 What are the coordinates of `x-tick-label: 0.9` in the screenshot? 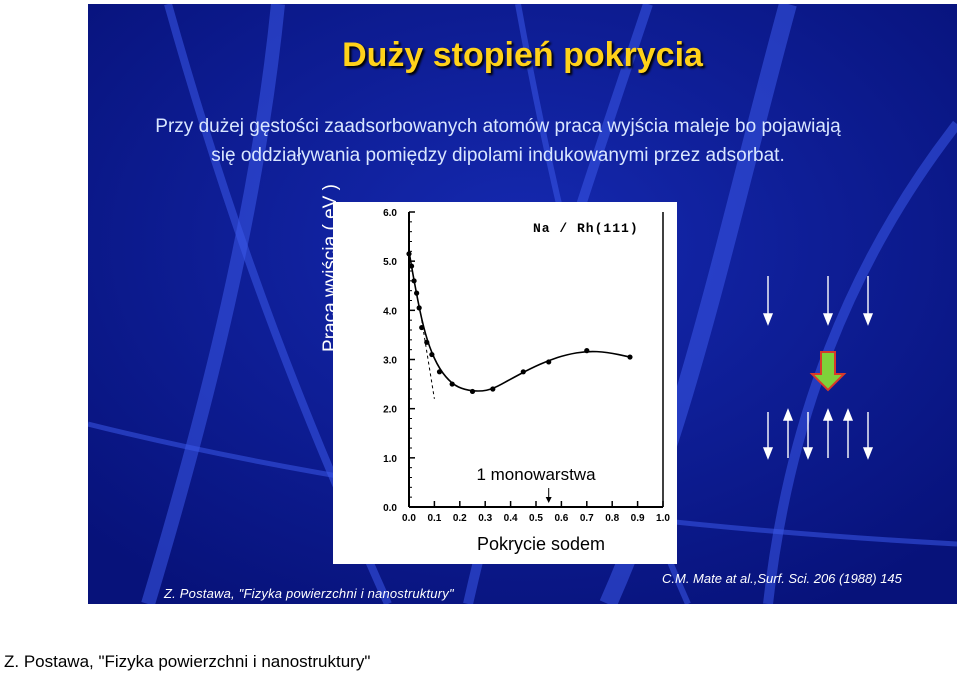 It's located at (638, 518).